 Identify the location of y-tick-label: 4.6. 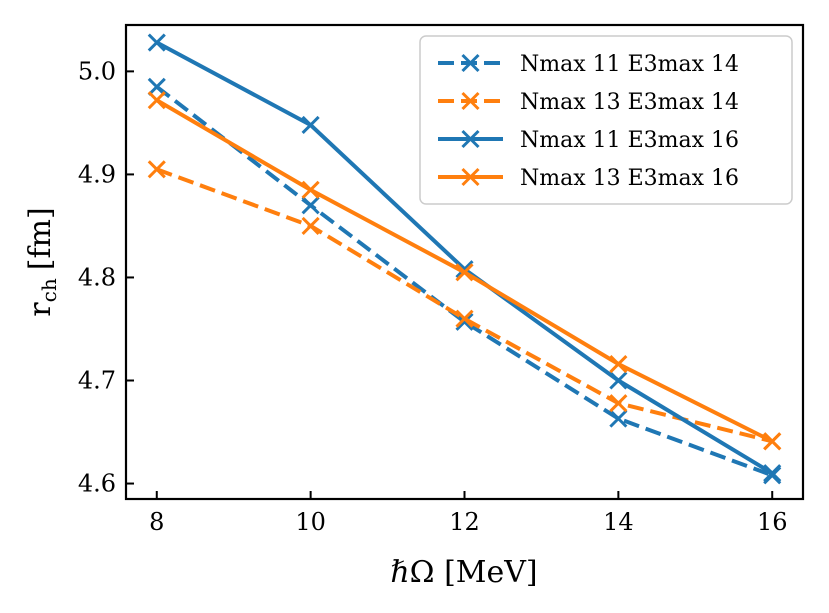
(97, 484).